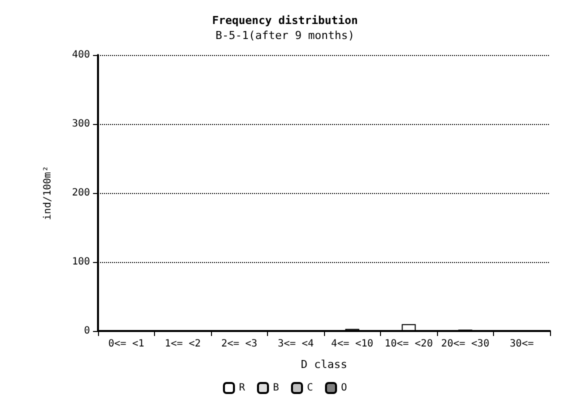 The image size is (570, 409). Describe the element at coordinates (352, 344) in the screenshot. I see `x-tick-label: 4<= <10` at that location.